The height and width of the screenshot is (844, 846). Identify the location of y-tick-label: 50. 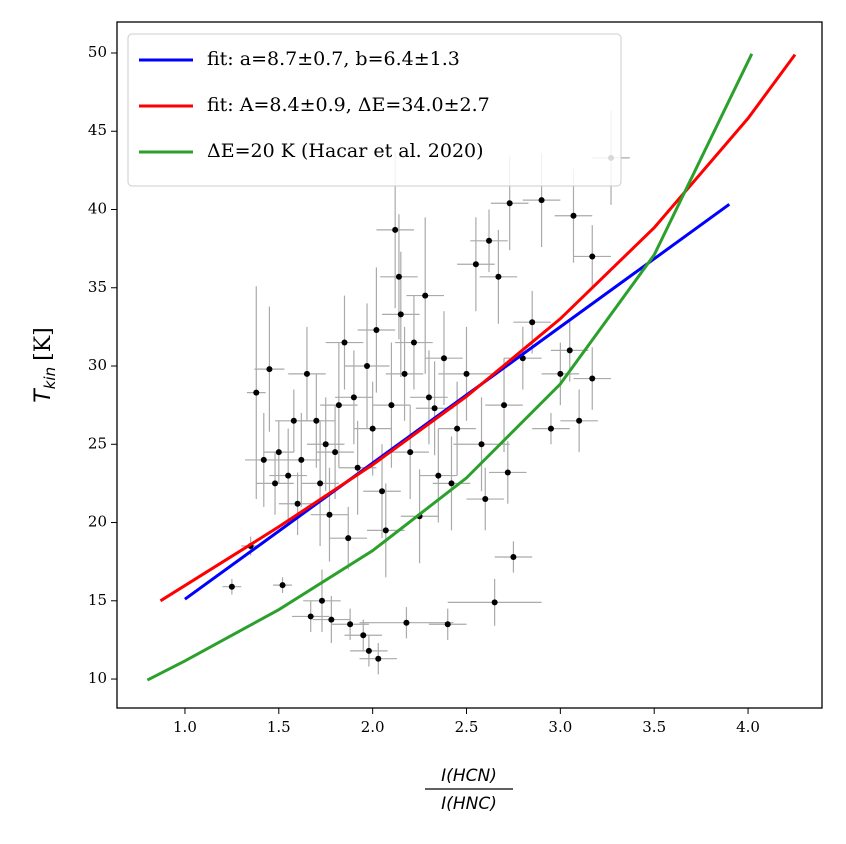
(97, 52).